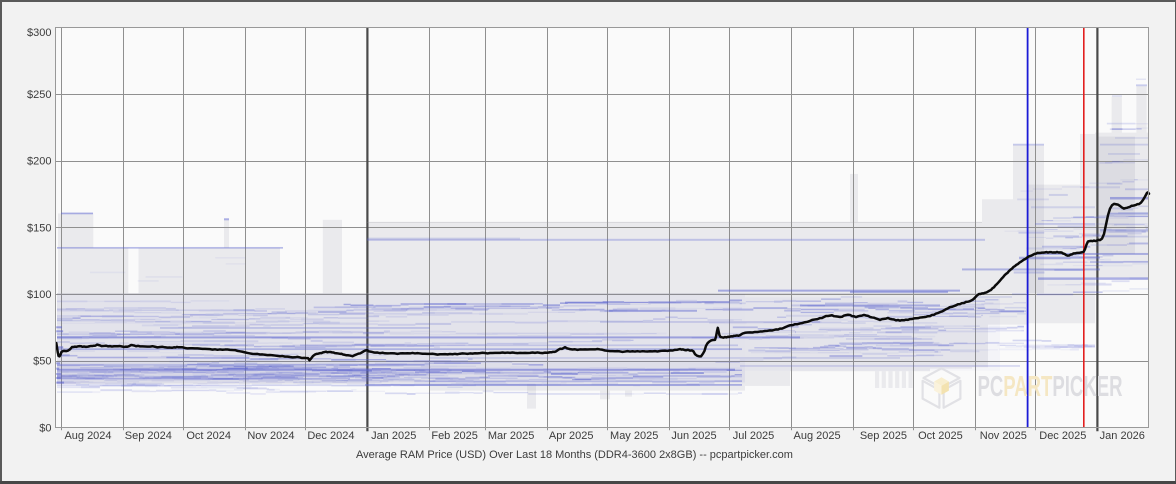  I want to click on svg-text: Apr 2025, so click(571, 436).